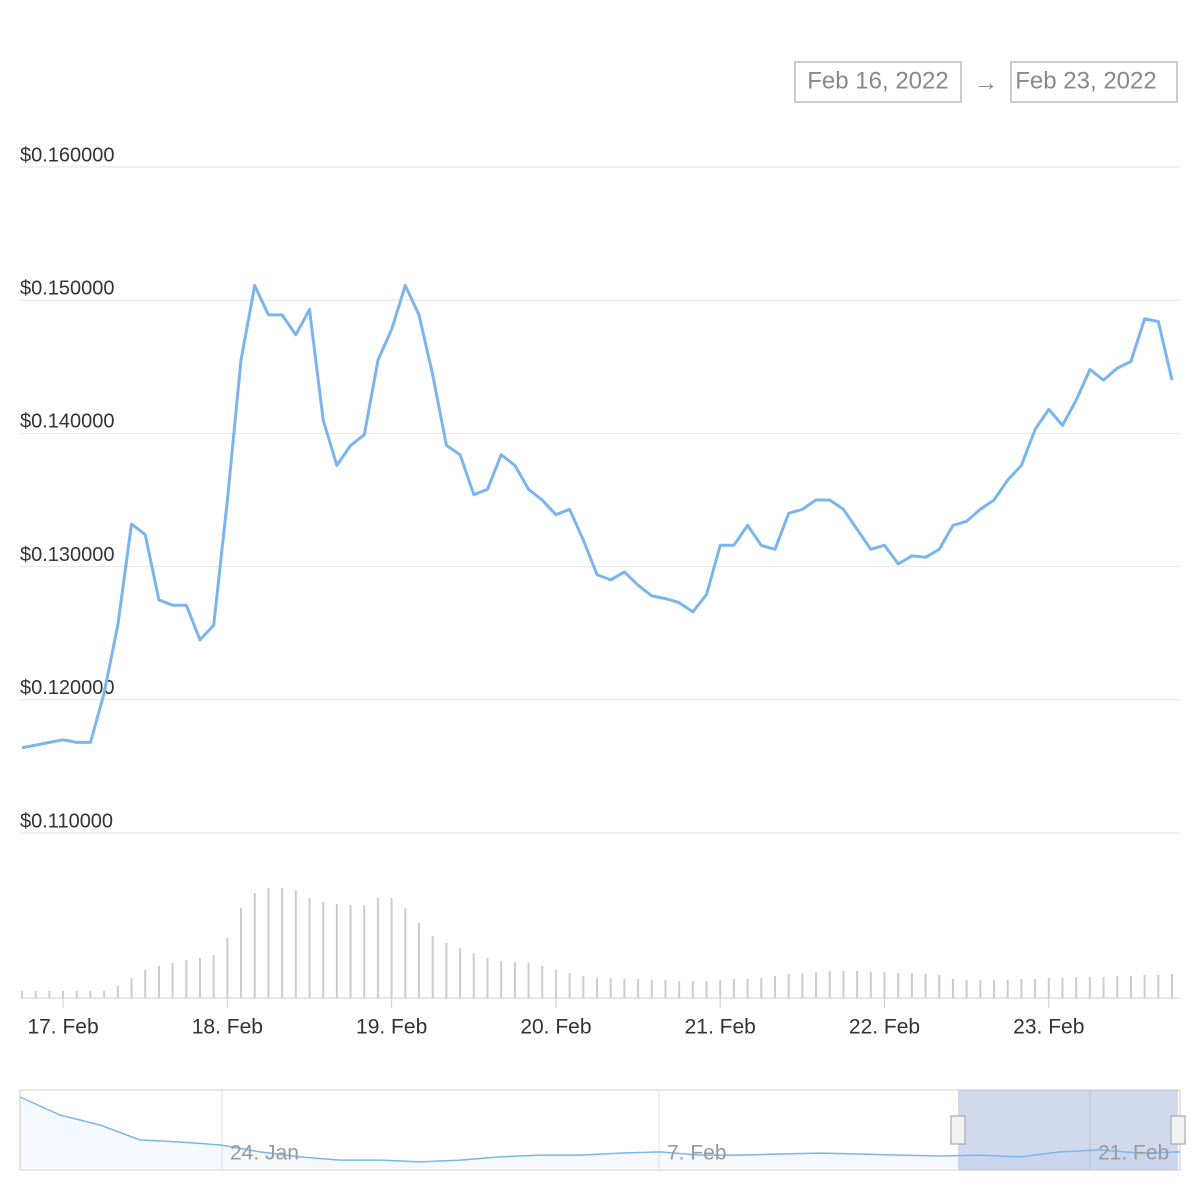  Describe the element at coordinates (67, 422) in the screenshot. I see `y-tick-label: $0.140000` at that location.